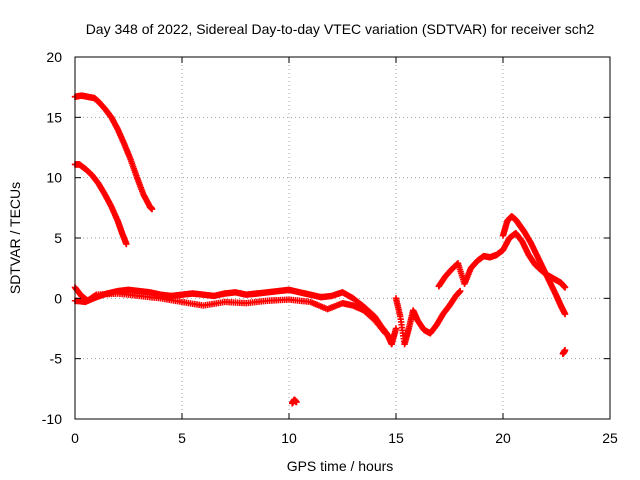  What do you see at coordinates (52, 419) in the screenshot?
I see `y-tick-label: -10` at bounding box center [52, 419].